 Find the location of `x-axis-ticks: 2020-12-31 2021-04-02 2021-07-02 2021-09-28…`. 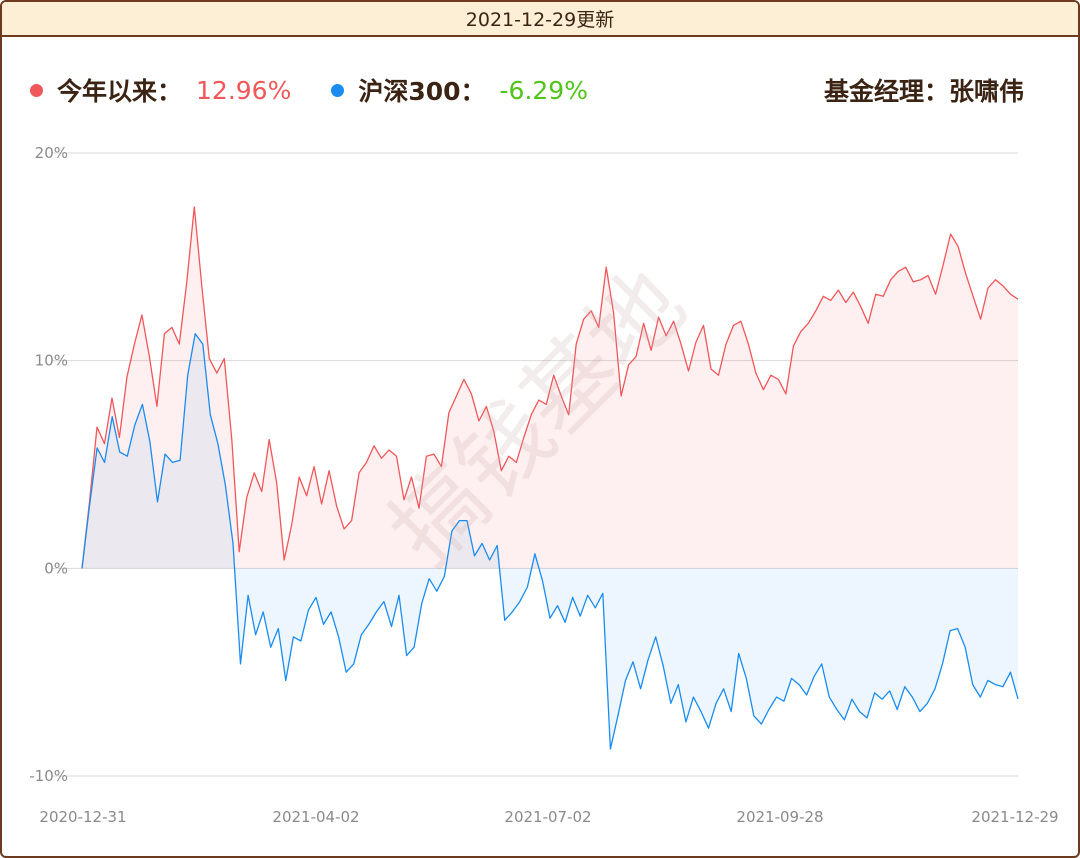

x-axis-ticks: 2020-12-31 2021-04-02 2021-07-02 2021-09-28… is located at coordinates (548, 817).